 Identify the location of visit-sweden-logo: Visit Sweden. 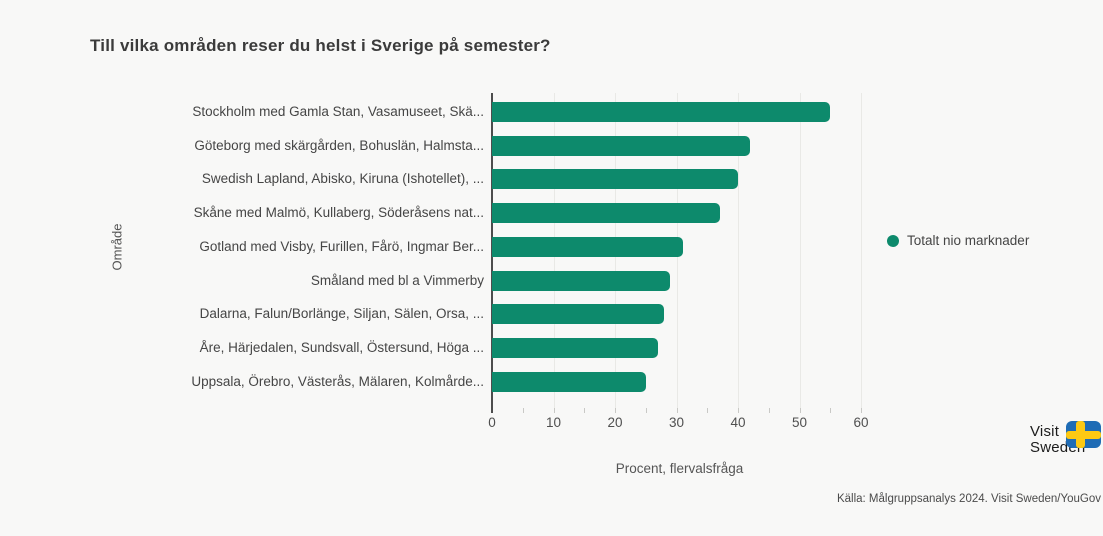
(1066, 440).